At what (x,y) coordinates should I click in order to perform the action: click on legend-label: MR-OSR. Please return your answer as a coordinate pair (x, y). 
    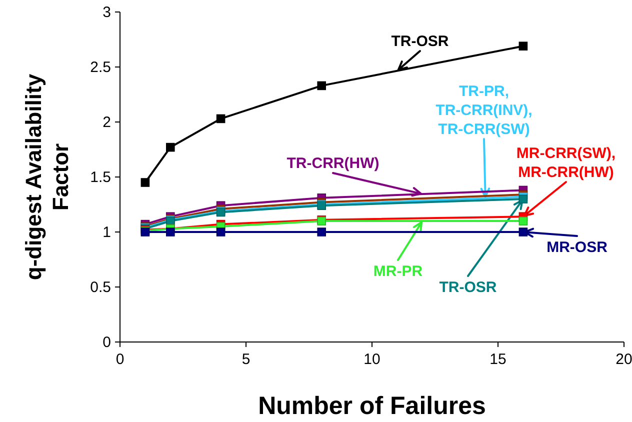
    Looking at the image, I should click on (577, 247).